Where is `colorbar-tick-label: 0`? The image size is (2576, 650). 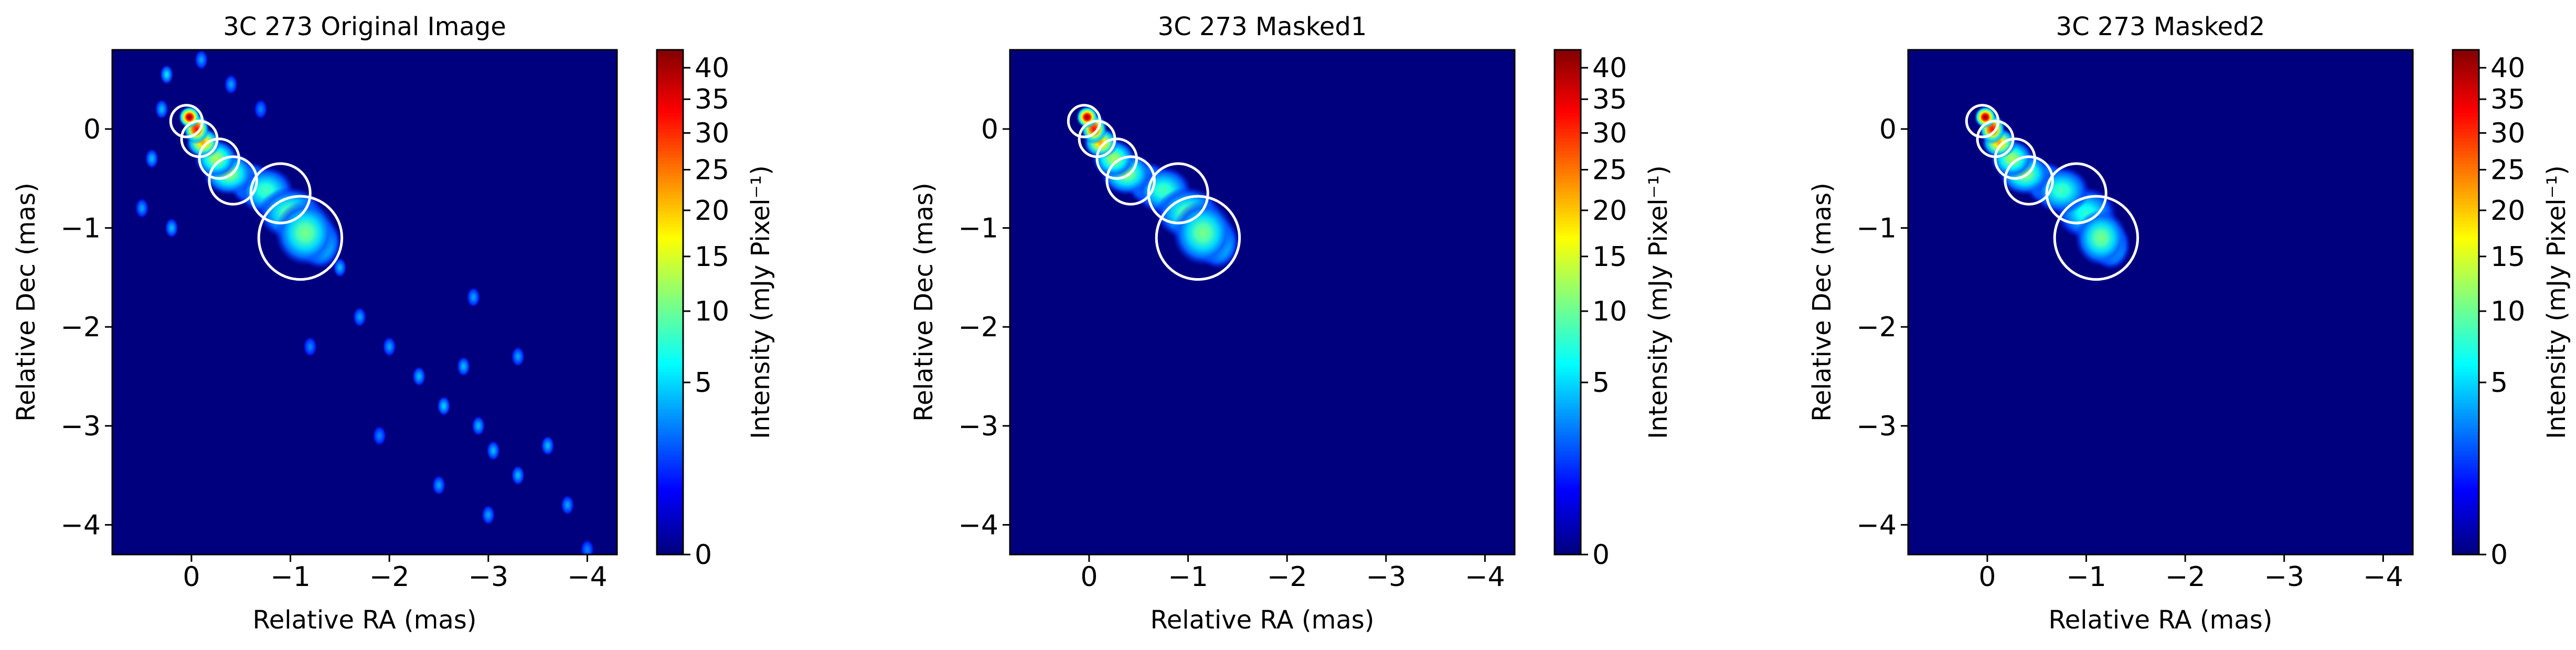
colorbar-tick-label: 0 is located at coordinates (703, 555).